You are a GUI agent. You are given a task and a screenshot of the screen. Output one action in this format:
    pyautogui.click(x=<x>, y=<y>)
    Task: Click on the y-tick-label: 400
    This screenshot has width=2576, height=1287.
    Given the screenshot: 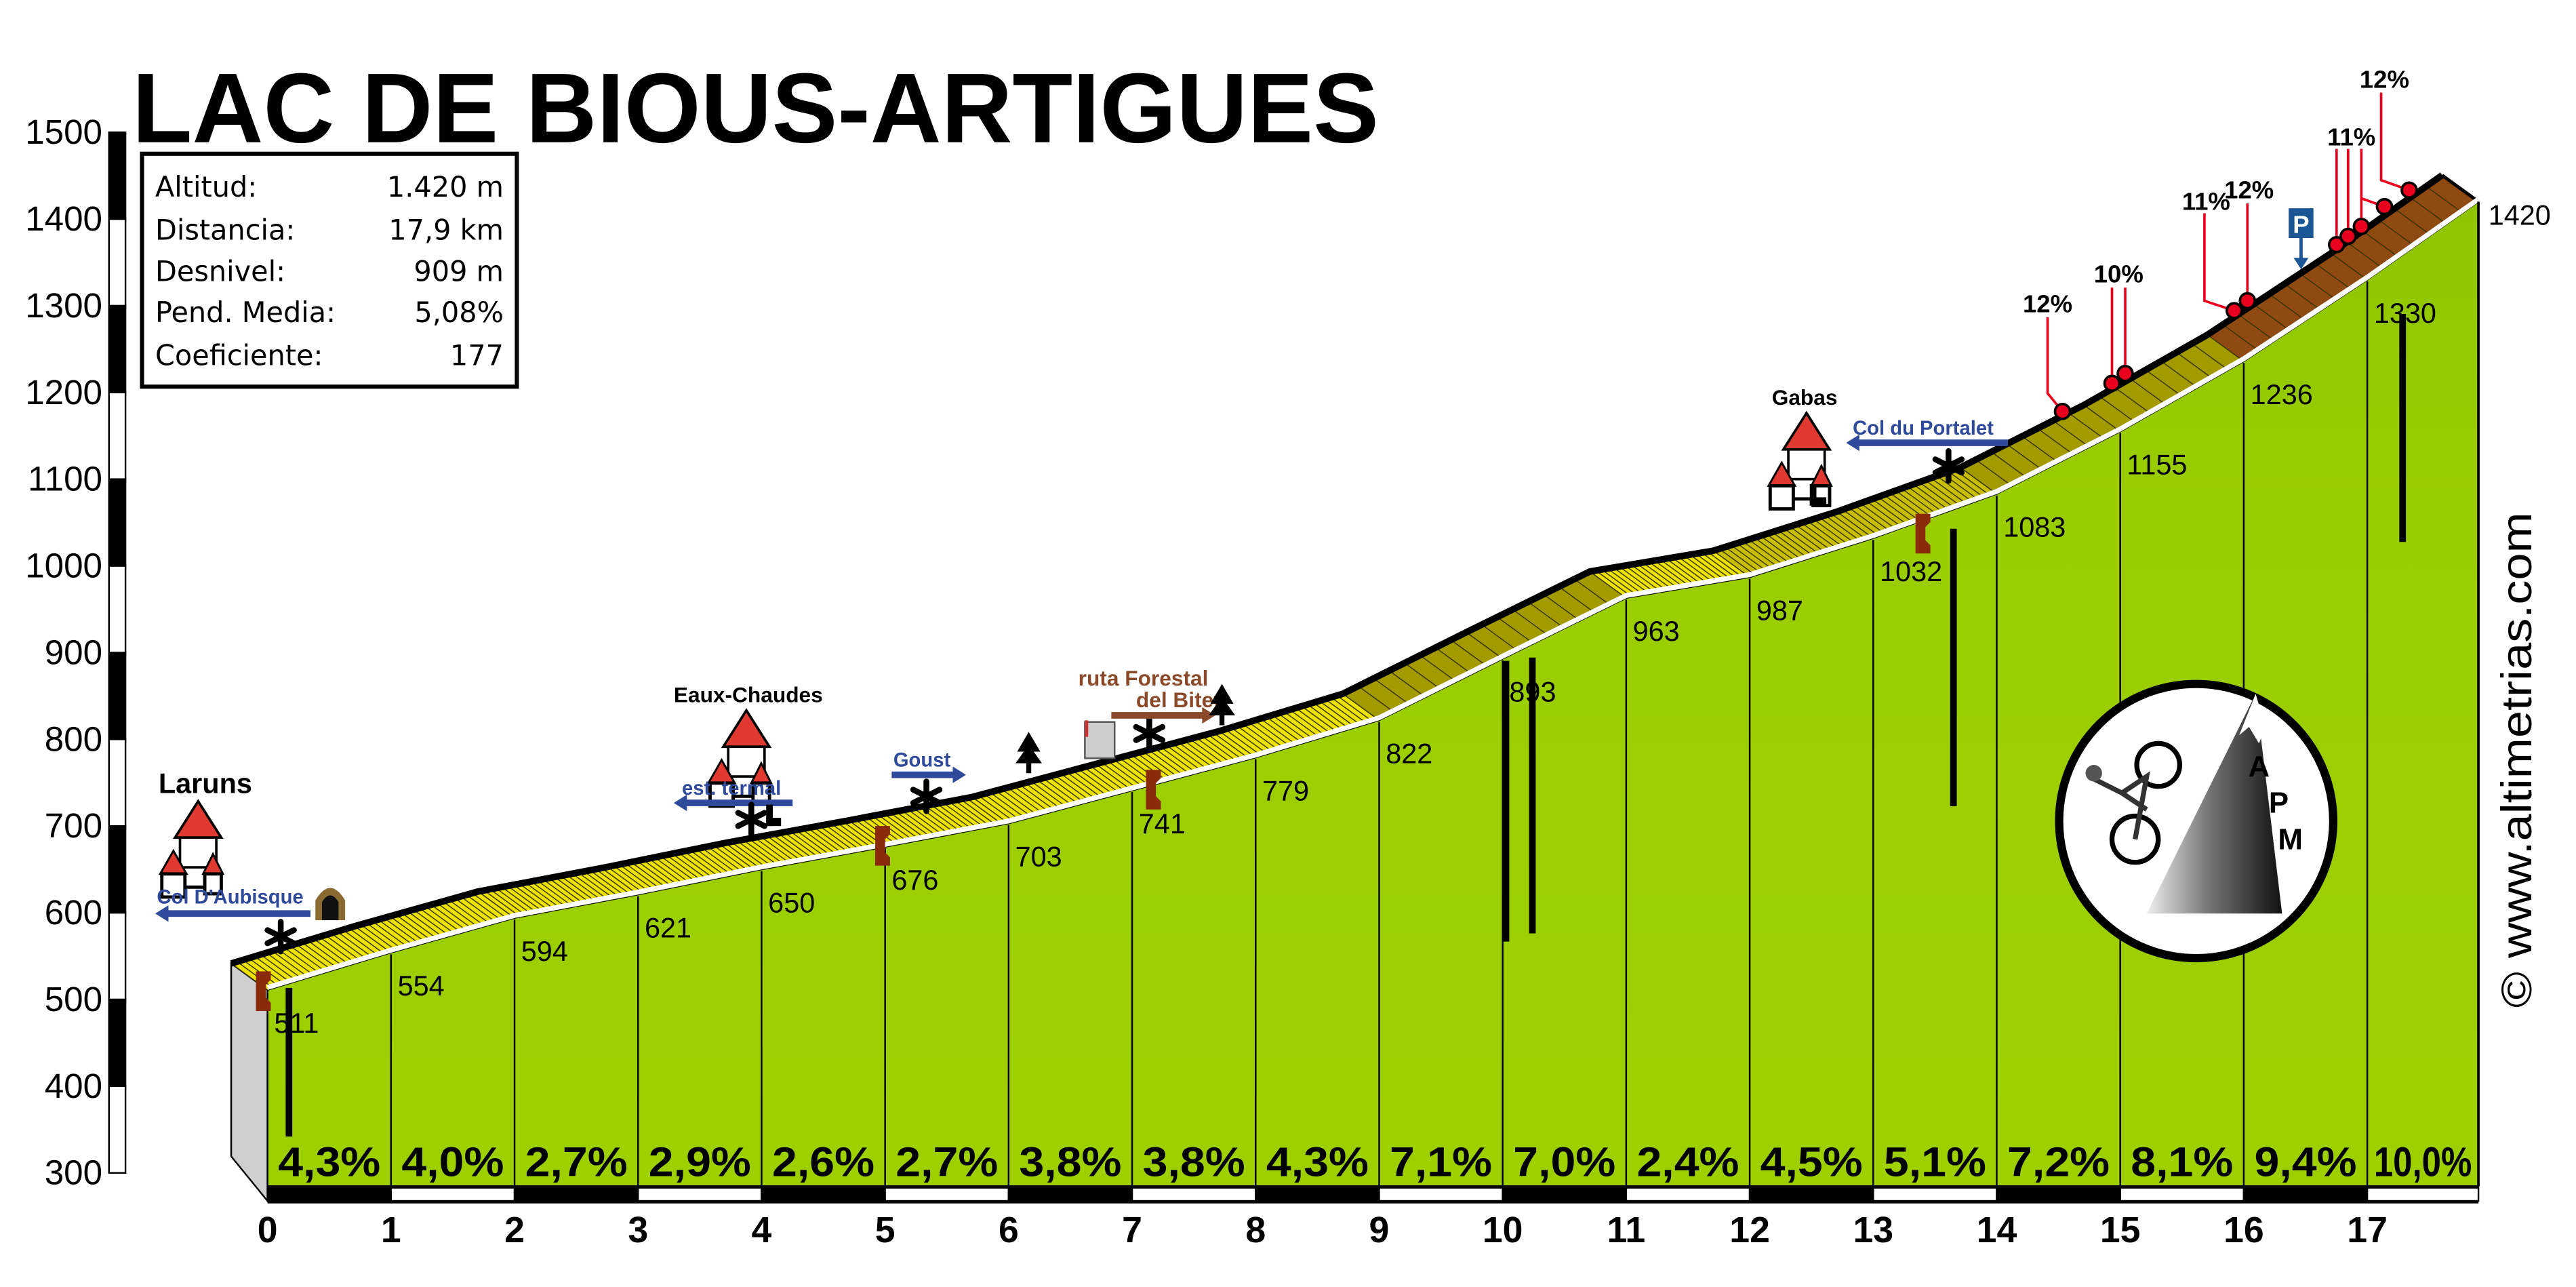 What is the action you would take?
    pyautogui.click(x=73, y=1086)
    